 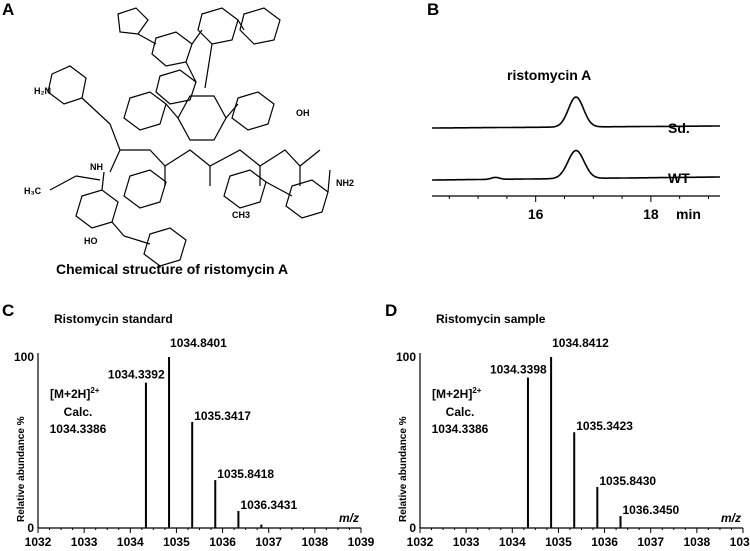 What do you see at coordinates (433, 9) in the screenshot?
I see `panel-letter-b: B` at bounding box center [433, 9].